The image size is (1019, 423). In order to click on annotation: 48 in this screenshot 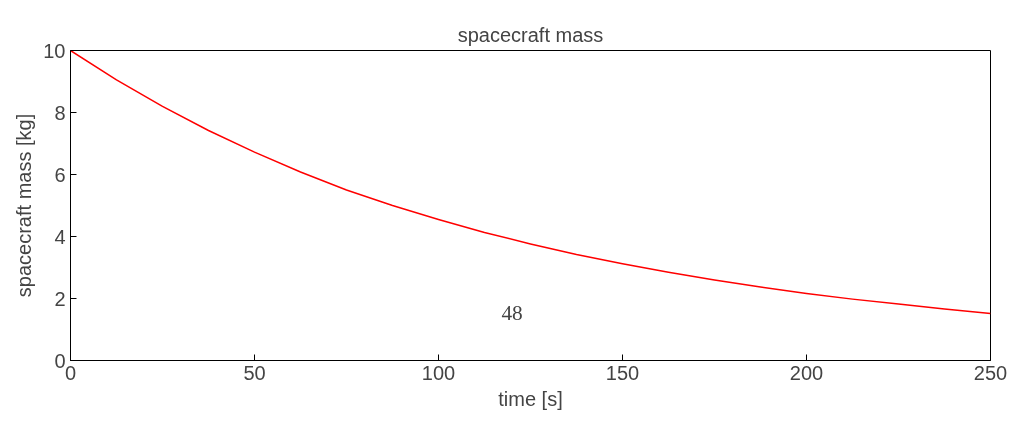, I will do `click(512, 313)`.